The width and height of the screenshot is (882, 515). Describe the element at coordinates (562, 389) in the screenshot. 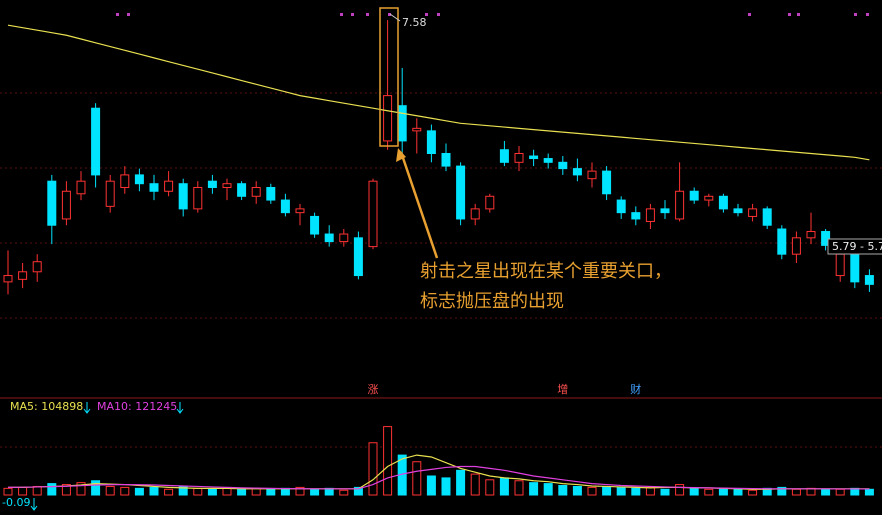

I see `event-label: 增` at that location.